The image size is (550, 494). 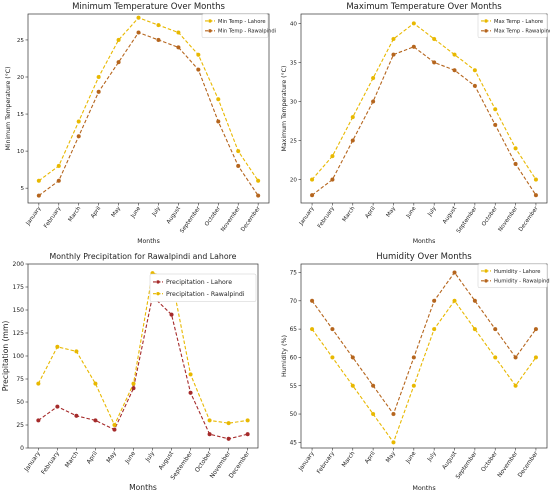 I want to click on y-axis-label: Humidity (%), so click(x=284, y=356).